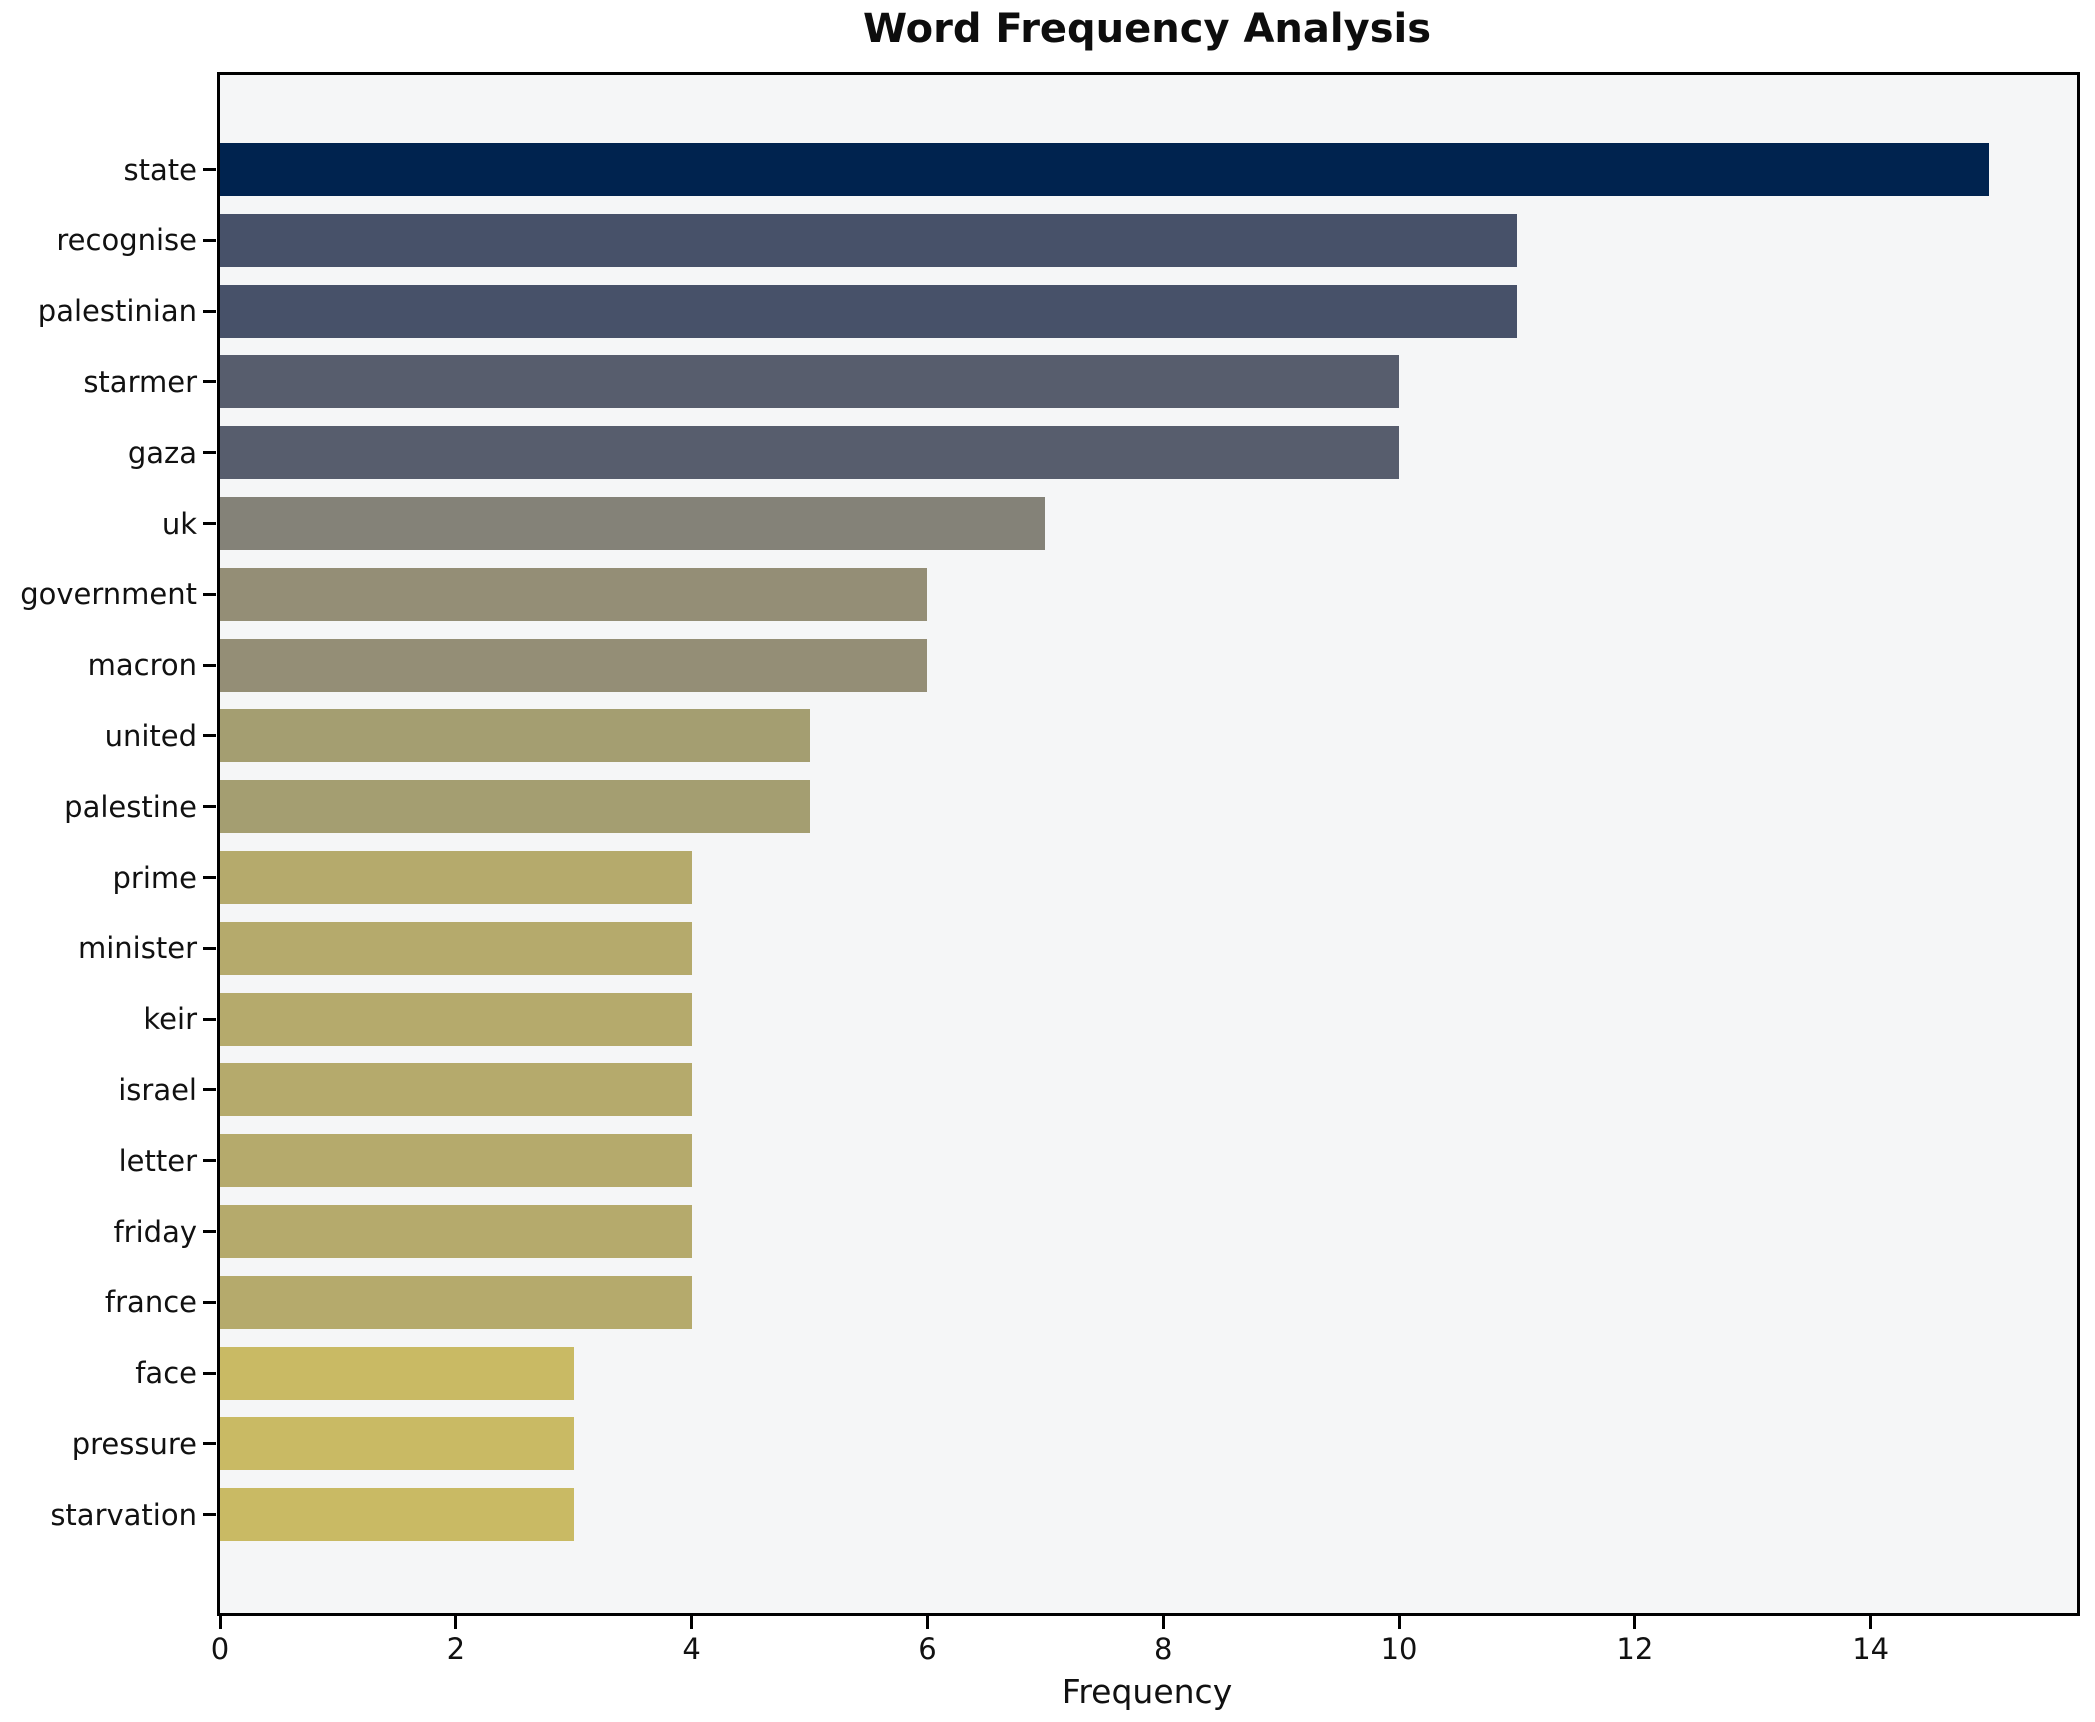 This screenshot has height=1722, width=2095. Describe the element at coordinates (456, 1090) in the screenshot. I see `bar-israel` at that location.